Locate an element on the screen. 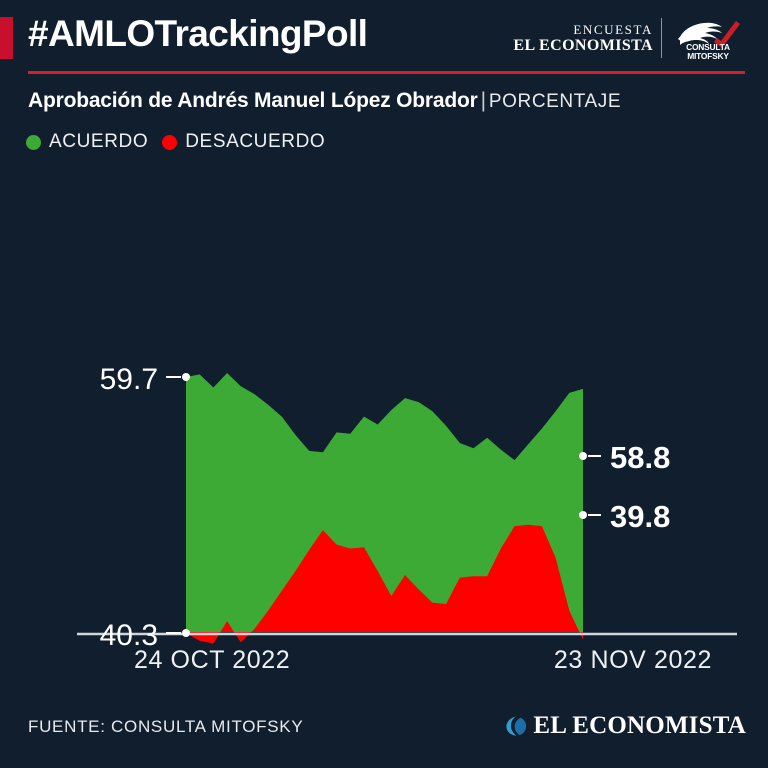  footer-source-text: FUENTE: CONSULTA MITOFSKY is located at coordinates (166, 726).